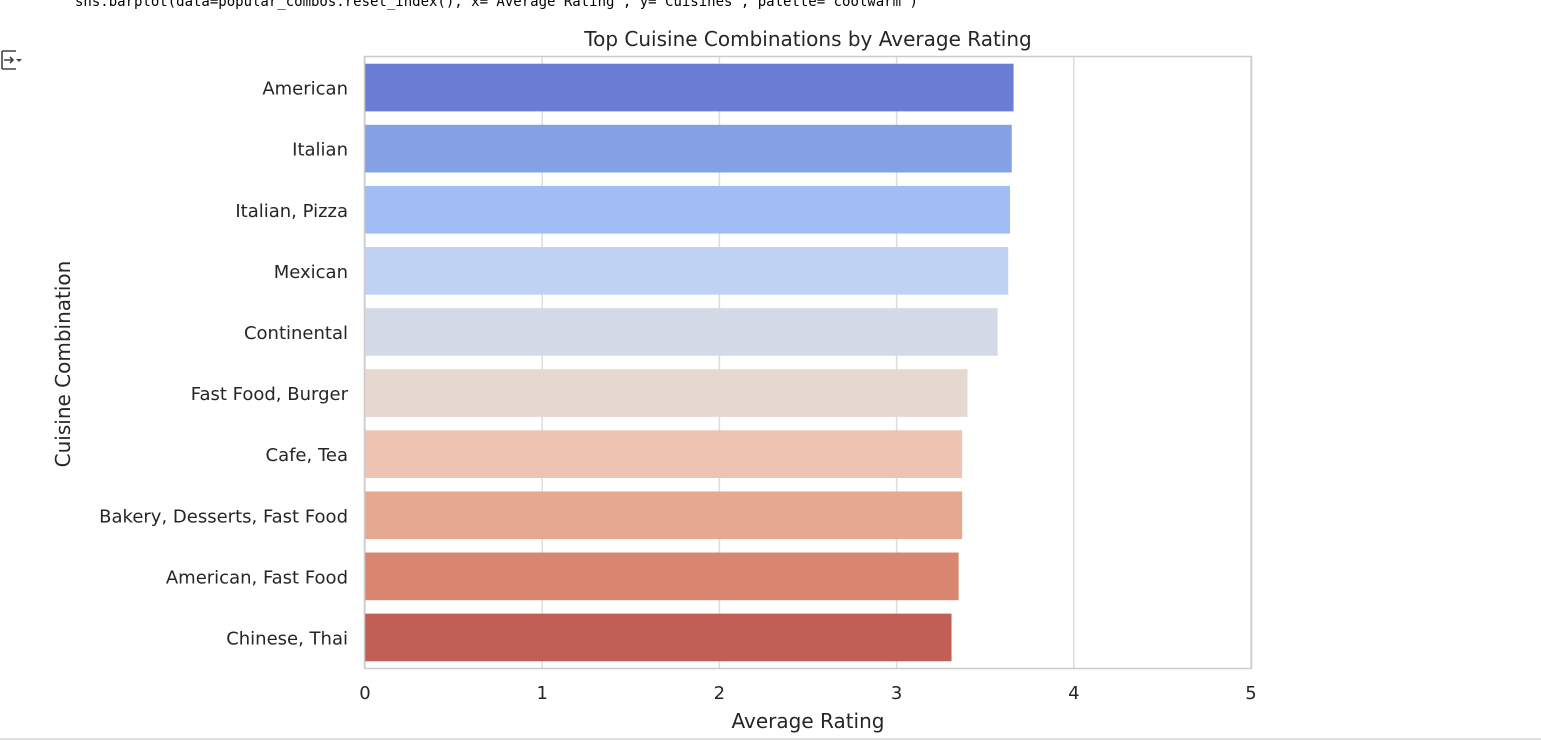 The image size is (1541, 740). I want to click on y-tick-label: Chinese, Thai, so click(287, 638).